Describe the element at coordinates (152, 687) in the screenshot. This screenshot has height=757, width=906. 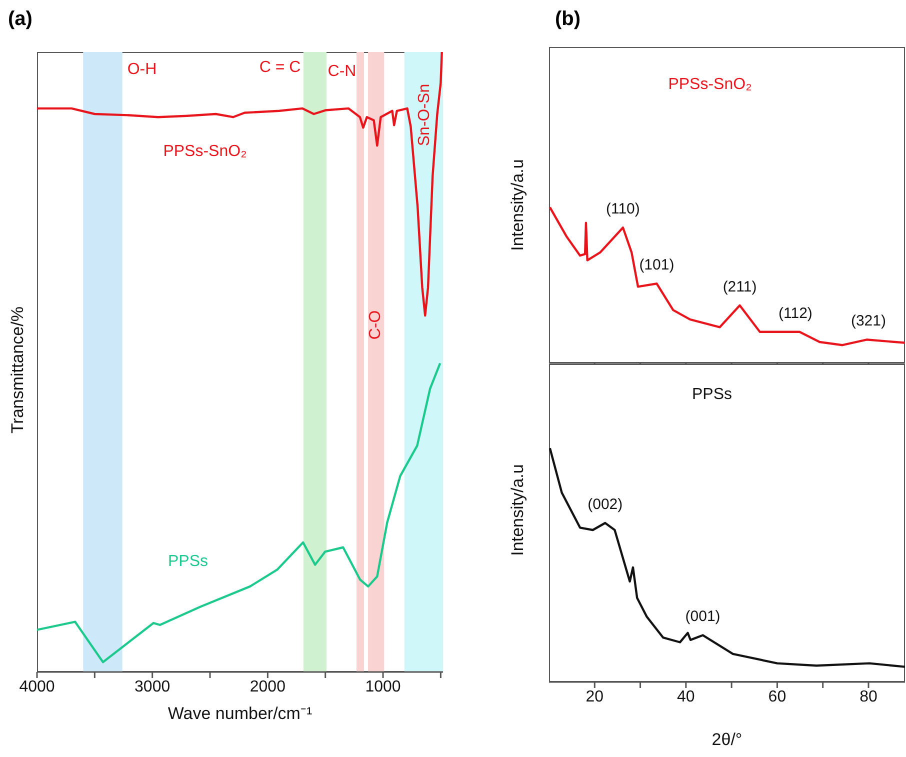
I see `x-tick-label: 3000` at that location.